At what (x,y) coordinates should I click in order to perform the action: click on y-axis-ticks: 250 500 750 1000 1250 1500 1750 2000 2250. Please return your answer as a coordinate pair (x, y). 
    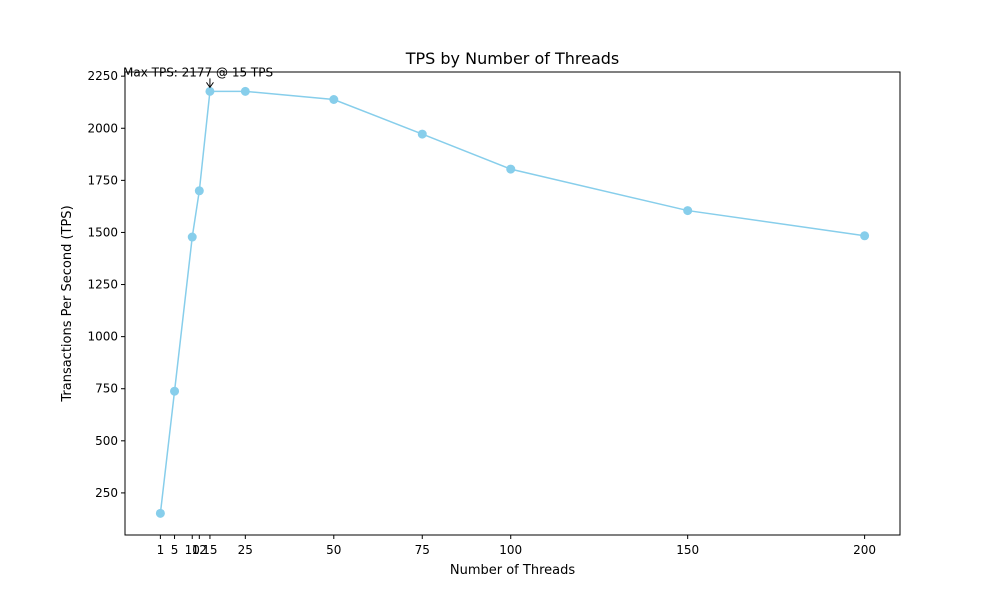
    Looking at the image, I should click on (106, 284).